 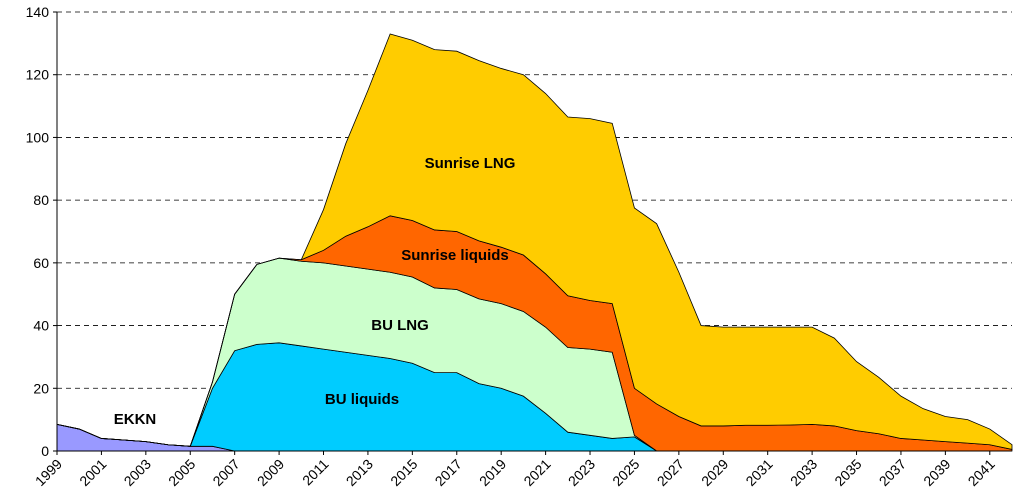 What do you see at coordinates (670, 472) in the screenshot?
I see `x-tick-label: 2027` at bounding box center [670, 472].